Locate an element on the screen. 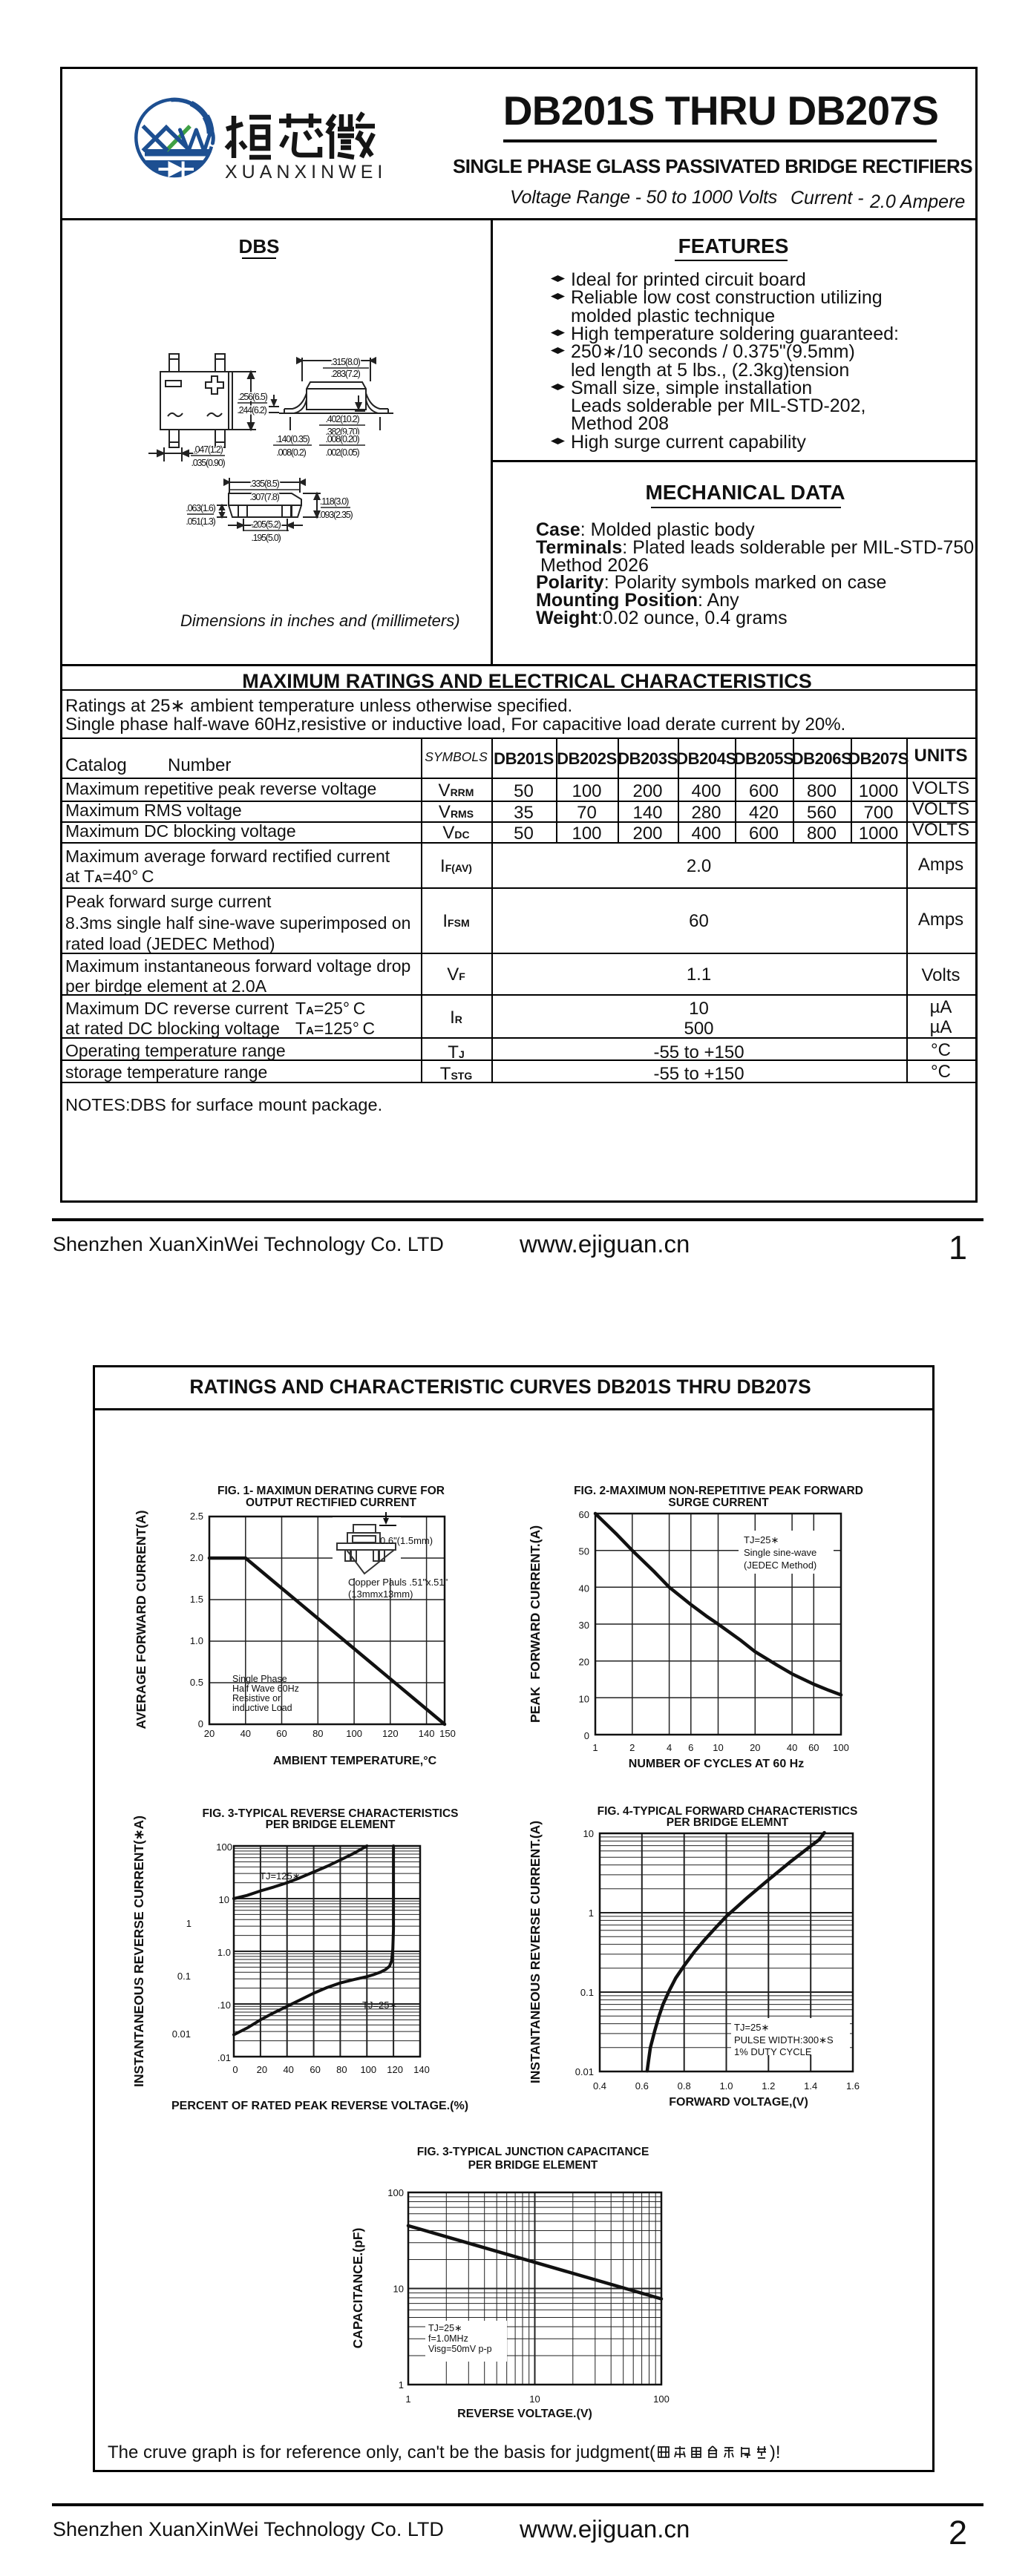 The height and width of the screenshot is (2576, 1031). svg-text: .402(10.2) is located at coordinates (343, 419).